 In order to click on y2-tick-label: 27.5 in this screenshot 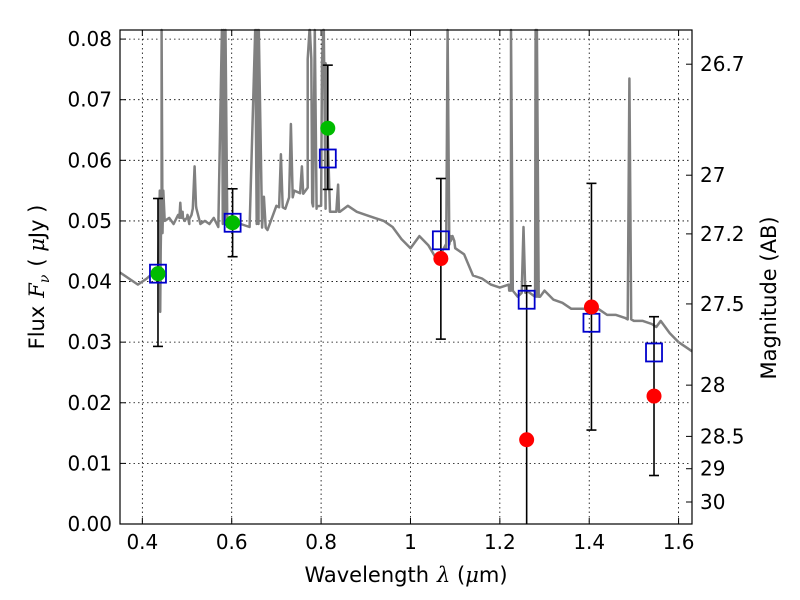, I will do `click(722, 304)`.